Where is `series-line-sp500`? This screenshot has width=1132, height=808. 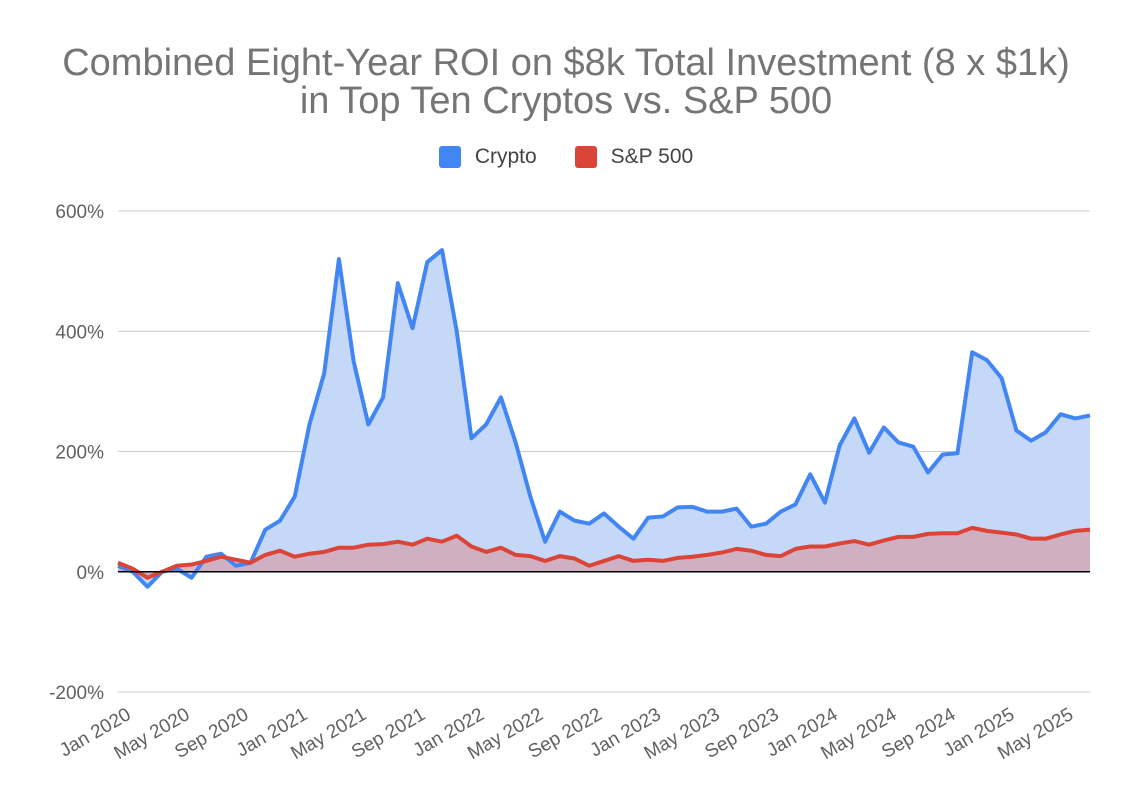 series-line-sp500 is located at coordinates (604, 552).